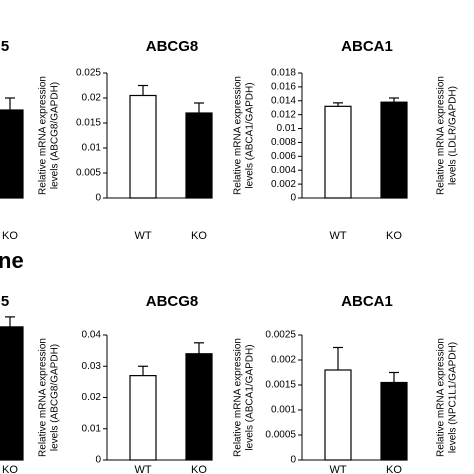 The width and height of the screenshot is (474, 474). Describe the element at coordinates (283, 170) in the screenshot. I see `y-tick-label: 0.004` at that location.